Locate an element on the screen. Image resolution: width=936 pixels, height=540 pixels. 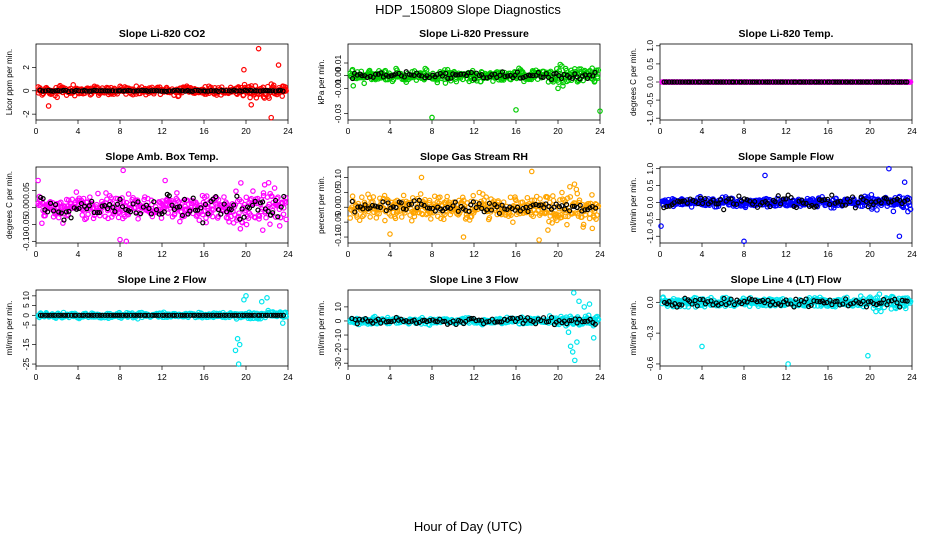
y-axis-label: kPa per min. is located at coordinates (321, 82).